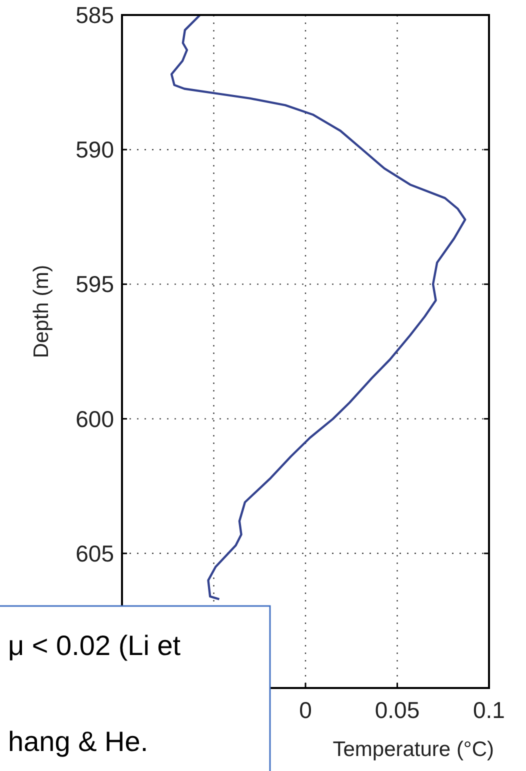 Image resolution: width=526 pixels, height=771 pixels. What do you see at coordinates (95, 553) in the screenshot?
I see `y-tick-label: 605` at bounding box center [95, 553].